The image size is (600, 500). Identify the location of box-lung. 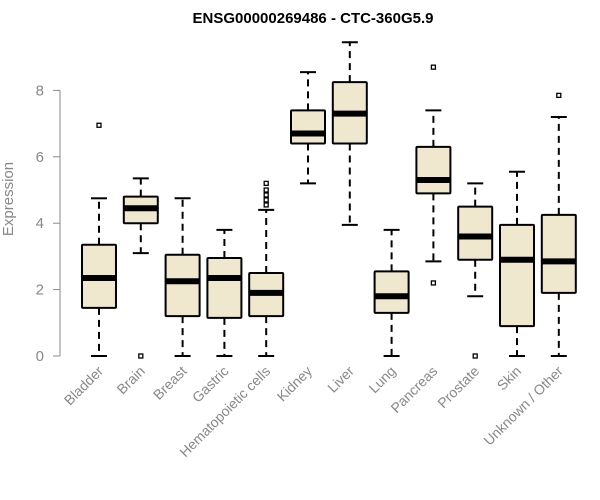
(391, 292).